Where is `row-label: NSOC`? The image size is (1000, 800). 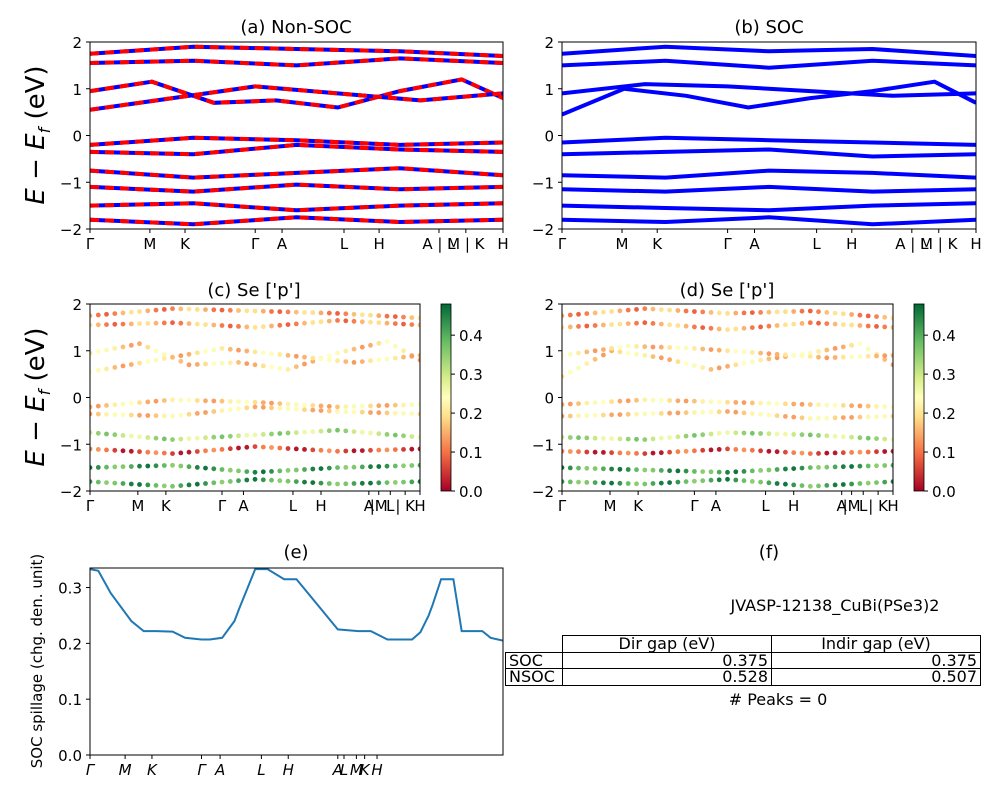 row-label: NSOC is located at coordinates (534, 677).